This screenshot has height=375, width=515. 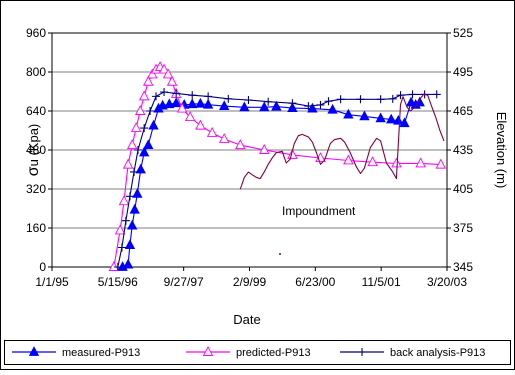 I want to click on x-tick-label: 2/9/99, so click(x=250, y=282).